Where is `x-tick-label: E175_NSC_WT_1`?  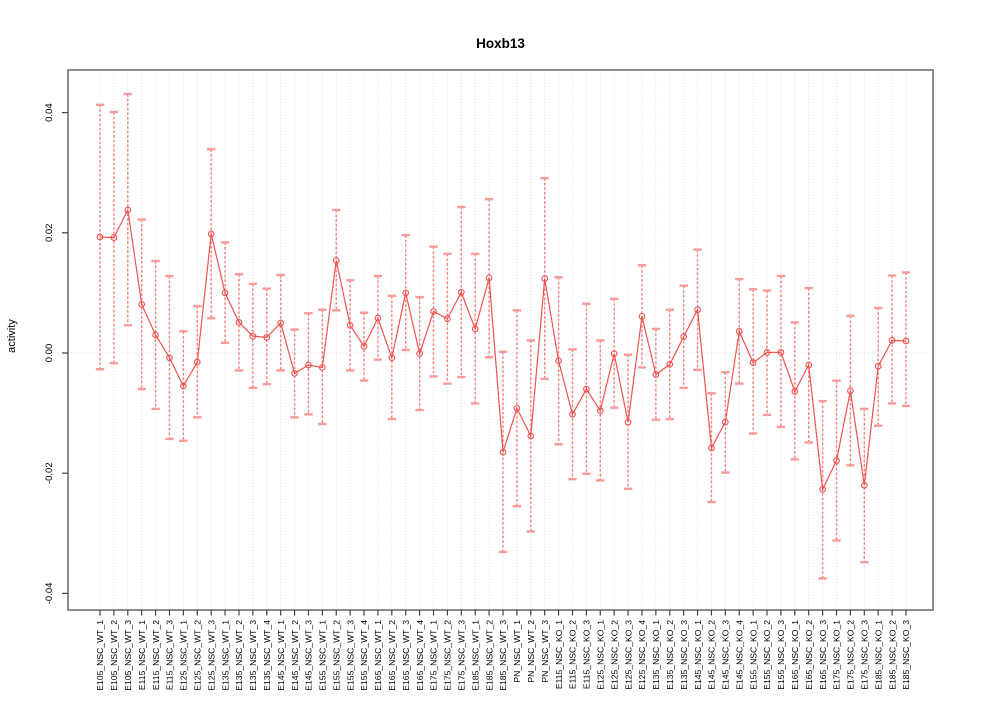
x-tick-label: E175_NSC_WT_1 is located at coordinates (434, 655).